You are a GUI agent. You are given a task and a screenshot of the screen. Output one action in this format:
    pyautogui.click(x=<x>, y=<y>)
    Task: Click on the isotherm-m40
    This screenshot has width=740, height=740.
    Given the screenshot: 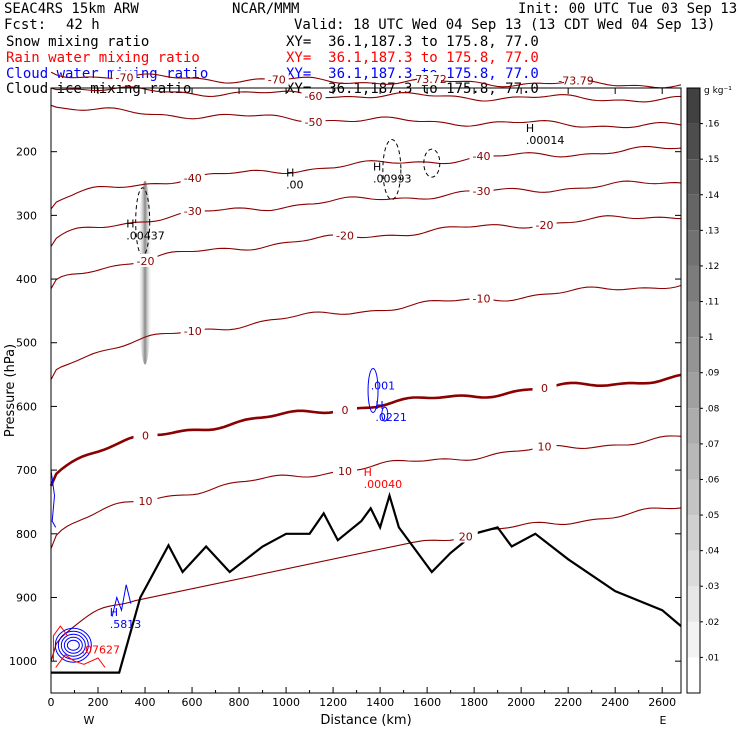 What is the action you would take?
    pyautogui.click(x=366, y=177)
    